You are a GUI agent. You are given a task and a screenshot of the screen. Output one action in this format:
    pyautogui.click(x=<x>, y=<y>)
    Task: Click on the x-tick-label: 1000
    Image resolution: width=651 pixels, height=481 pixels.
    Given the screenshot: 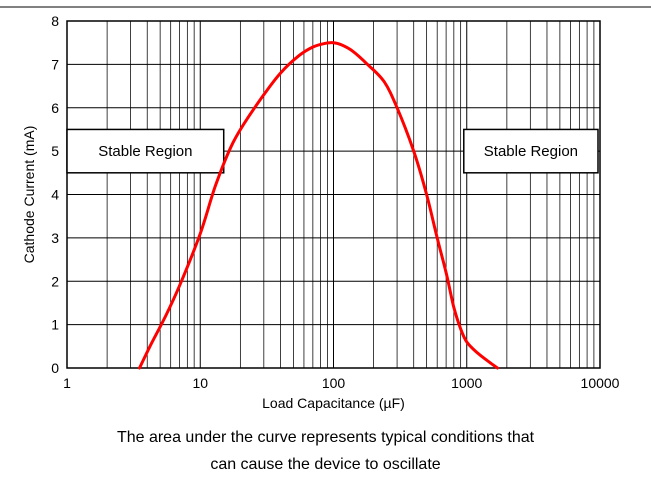 What is the action you would take?
    pyautogui.click(x=466, y=383)
    